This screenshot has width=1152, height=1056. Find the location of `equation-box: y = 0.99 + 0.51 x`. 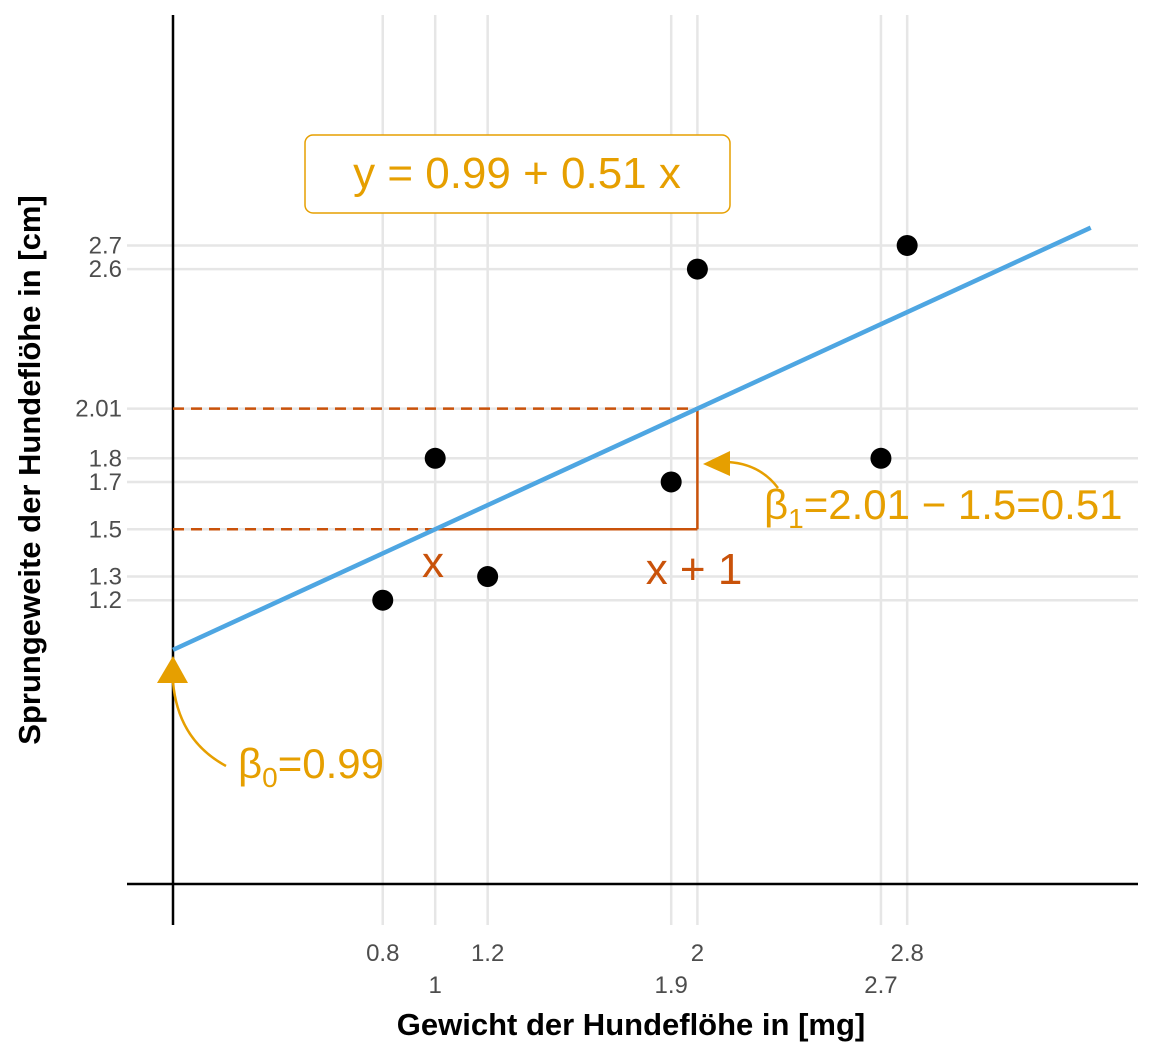

equation-box: y = 0.99 + 0.51 x is located at coordinates (517, 174).